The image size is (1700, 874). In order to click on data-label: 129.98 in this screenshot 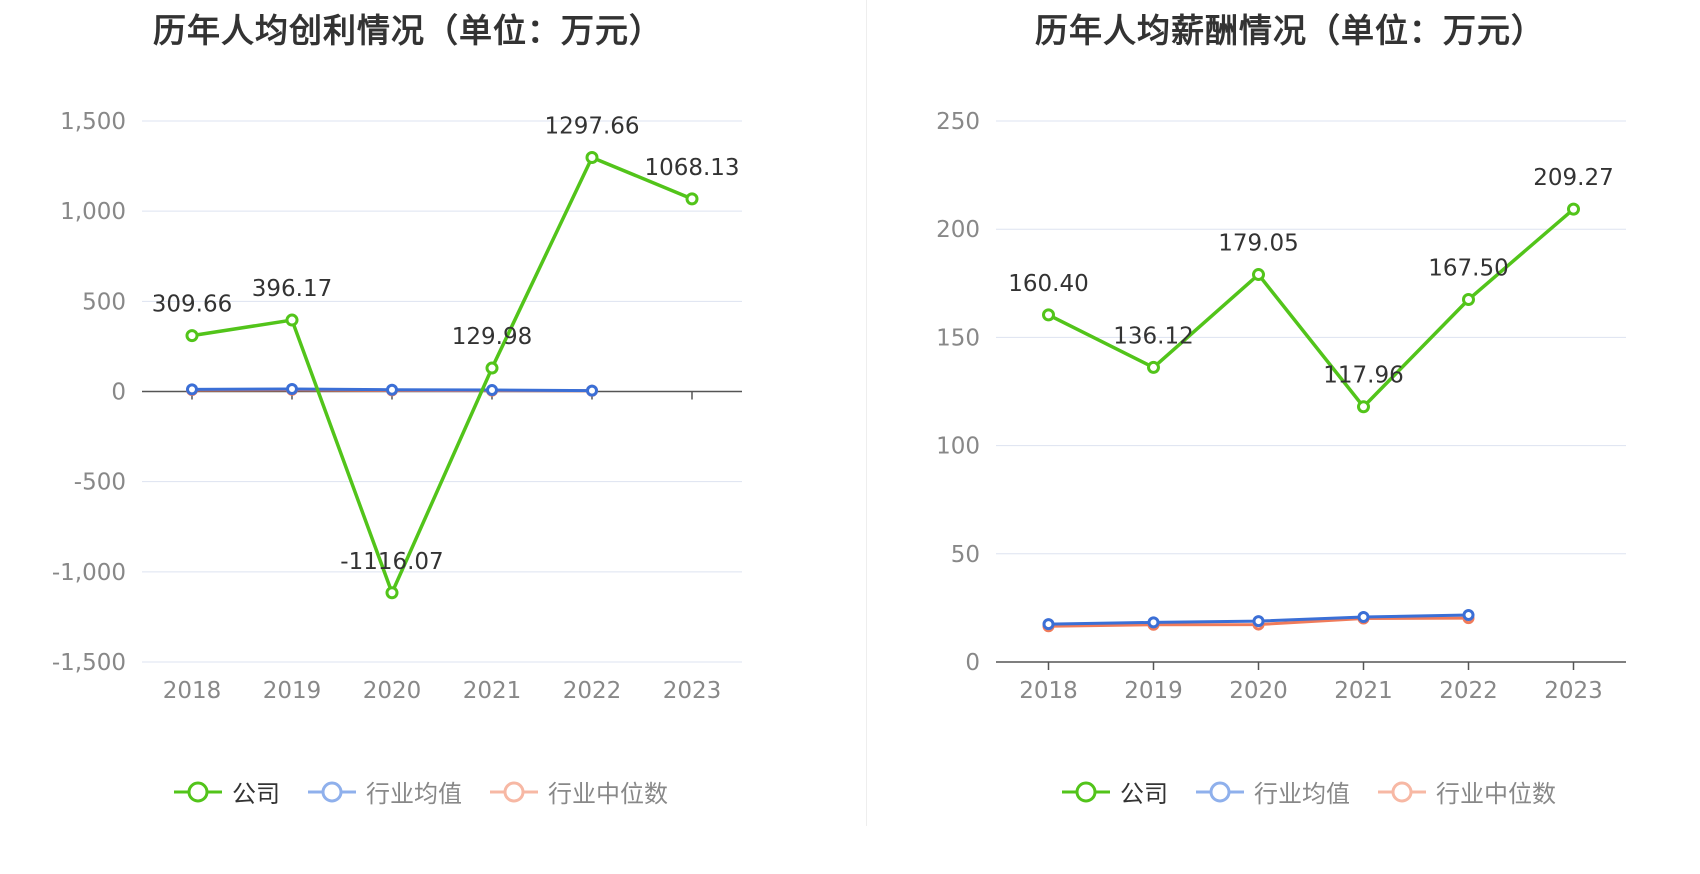, I will do `click(492, 337)`.